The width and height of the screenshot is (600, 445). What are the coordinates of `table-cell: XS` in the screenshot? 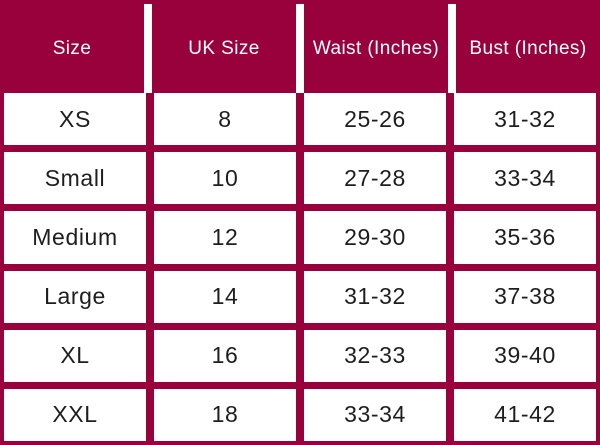 It's located at (75, 119).